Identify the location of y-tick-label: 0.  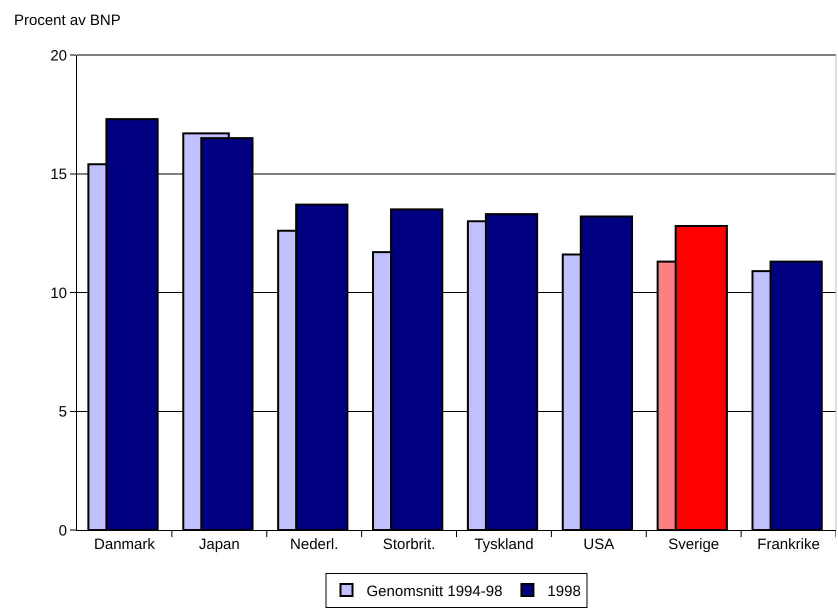
(62, 531).